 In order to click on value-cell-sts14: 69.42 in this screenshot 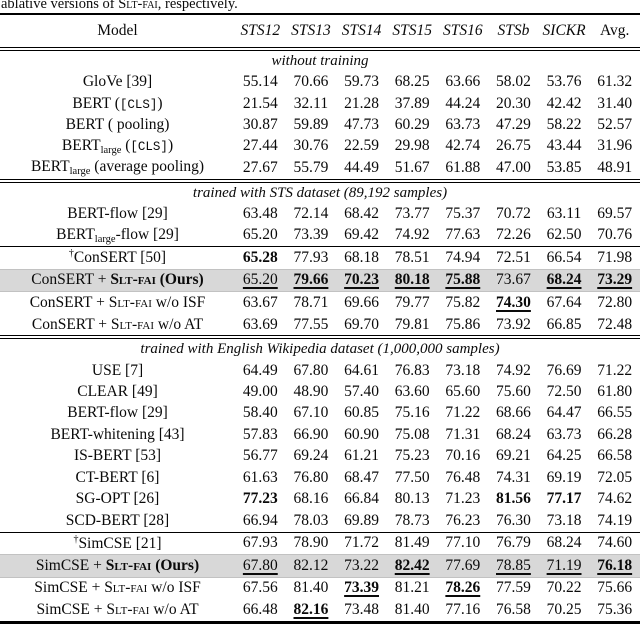, I will do `click(361, 236)`.